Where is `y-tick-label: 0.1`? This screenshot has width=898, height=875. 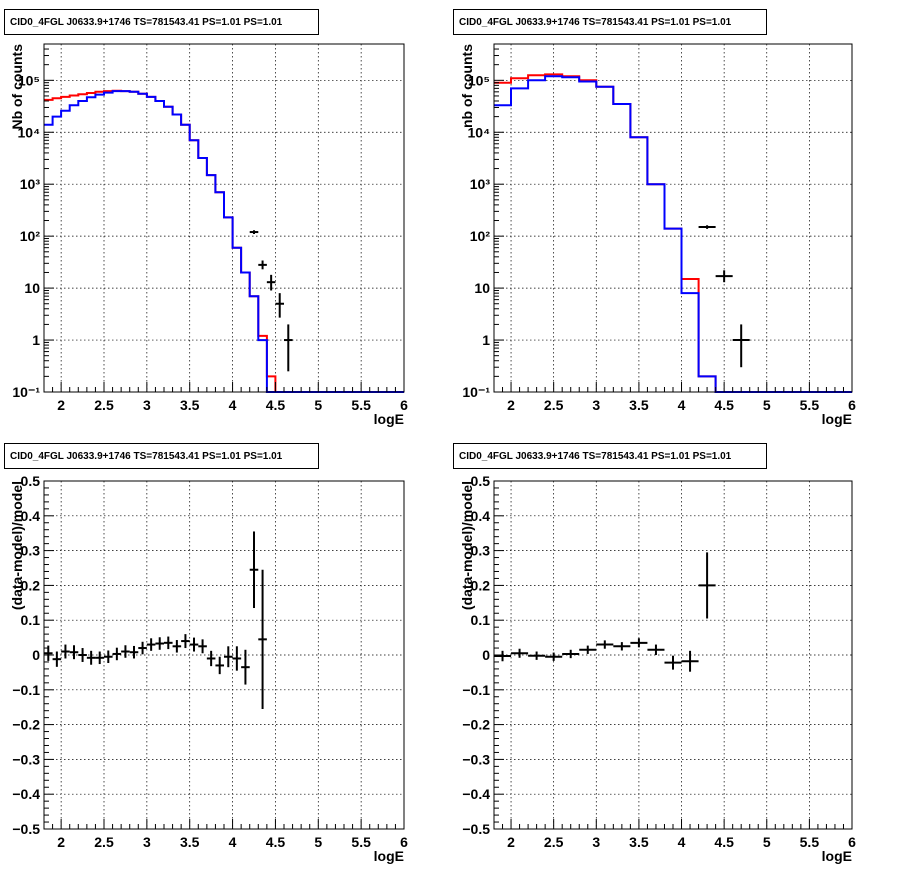 y-tick-label: 0.1 is located at coordinates (481, 620).